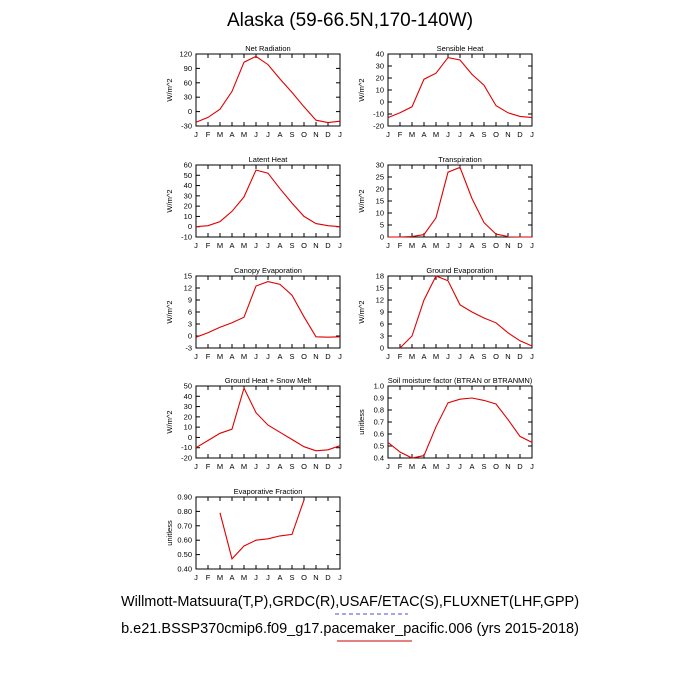 This screenshot has height=700, width=700. What do you see at coordinates (379, 410) in the screenshot?
I see `y-tick-label: 0.8` at bounding box center [379, 410].